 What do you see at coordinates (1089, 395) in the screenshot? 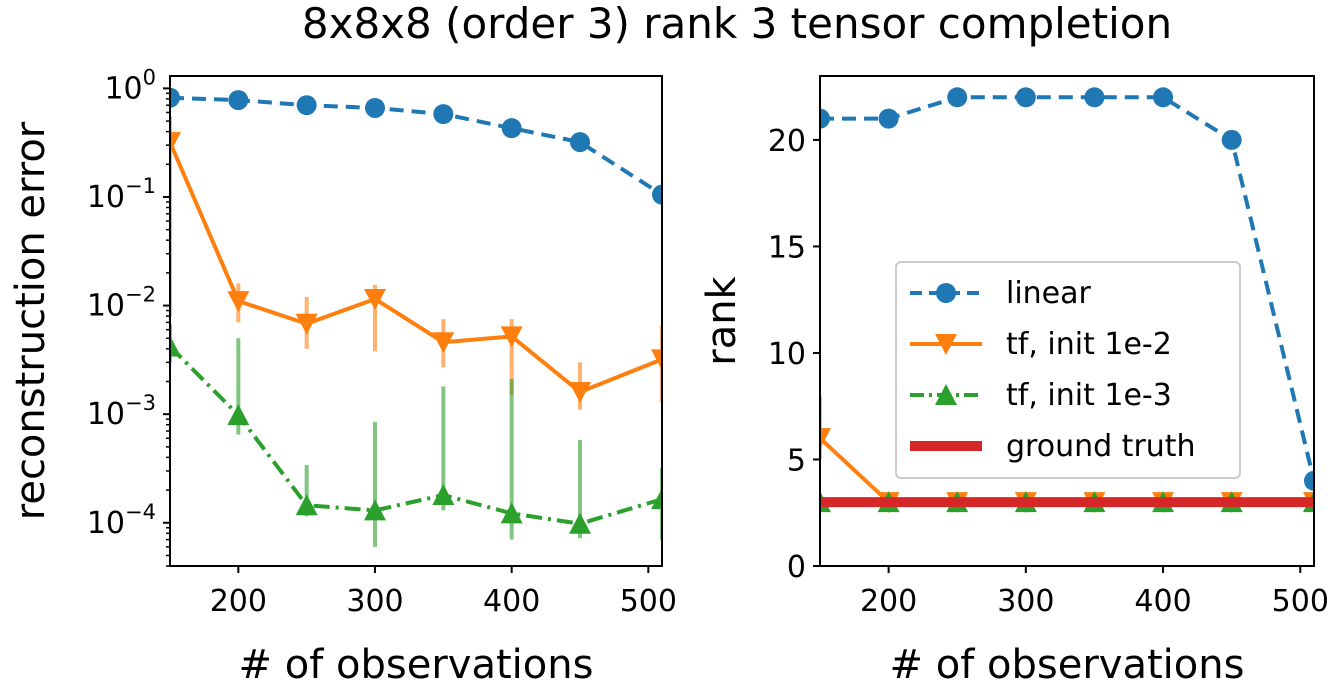
I see `legend-label-tf_1e3: tf, init 1e-3` at bounding box center [1089, 395].